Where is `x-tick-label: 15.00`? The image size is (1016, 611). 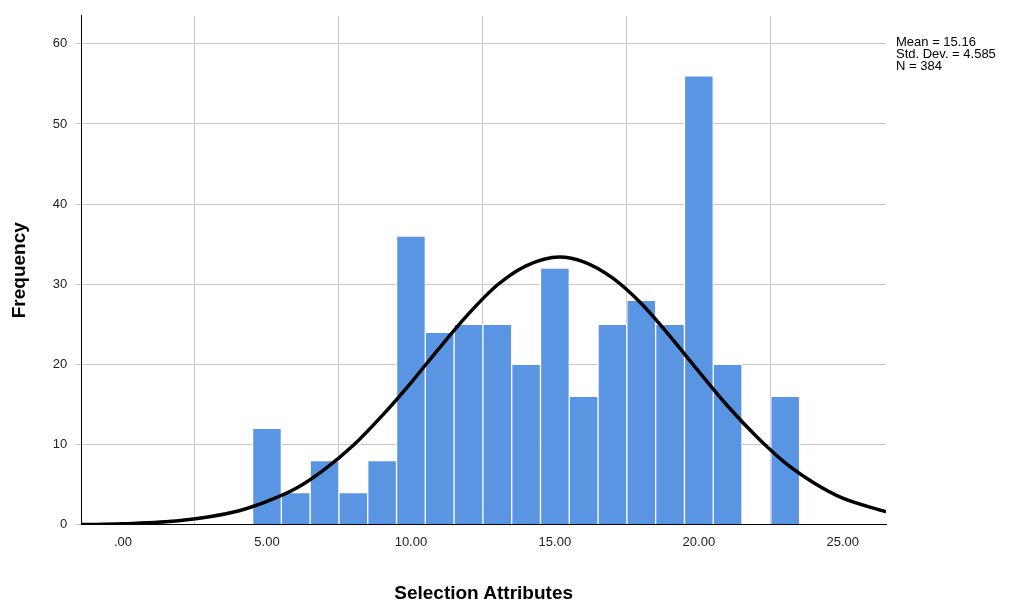 x-tick-label: 15.00 is located at coordinates (555, 541).